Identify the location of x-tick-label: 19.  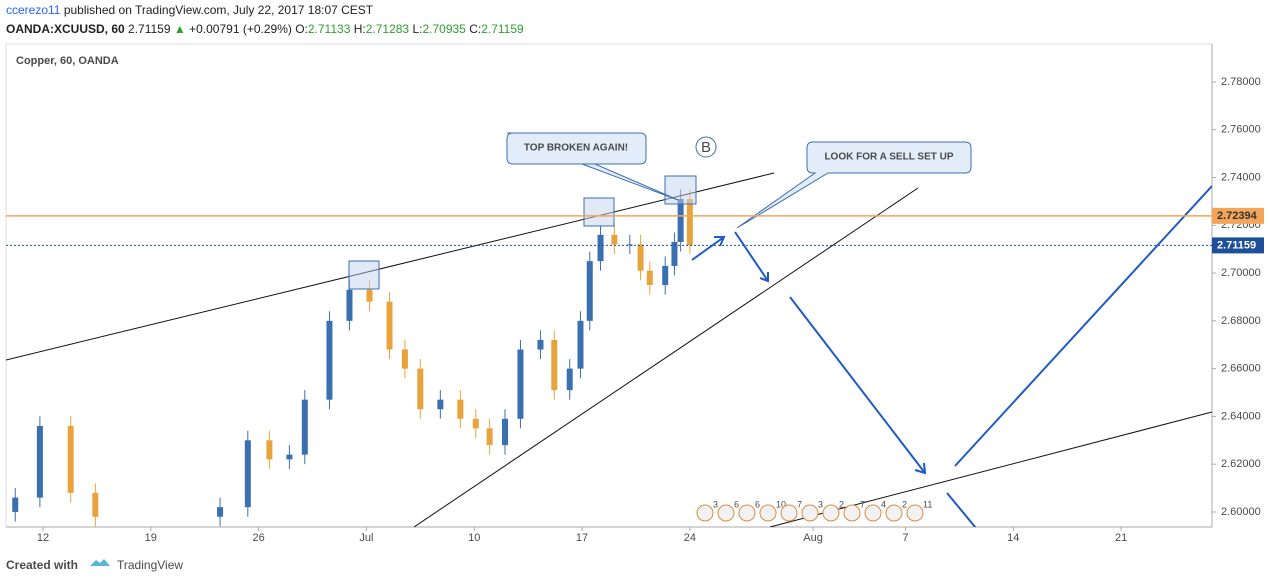
(151, 538).